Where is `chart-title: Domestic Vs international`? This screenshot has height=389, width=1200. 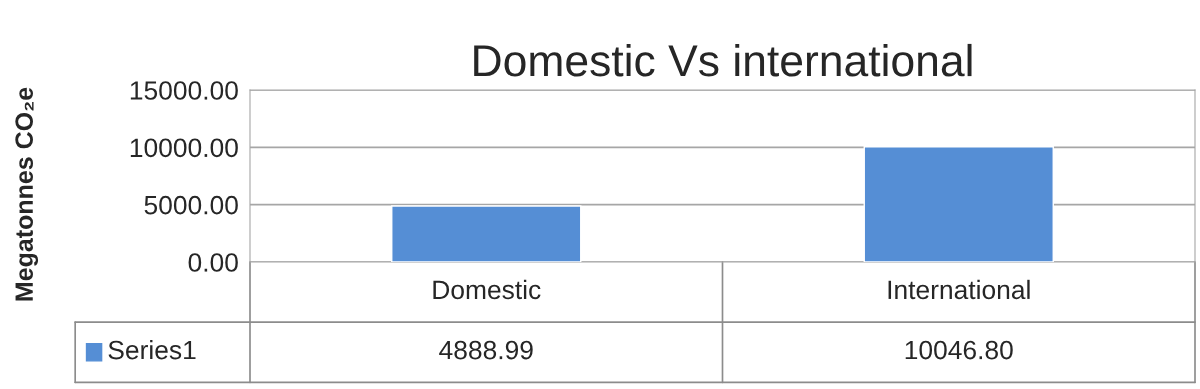
chart-title: Domestic Vs international is located at coordinates (723, 60).